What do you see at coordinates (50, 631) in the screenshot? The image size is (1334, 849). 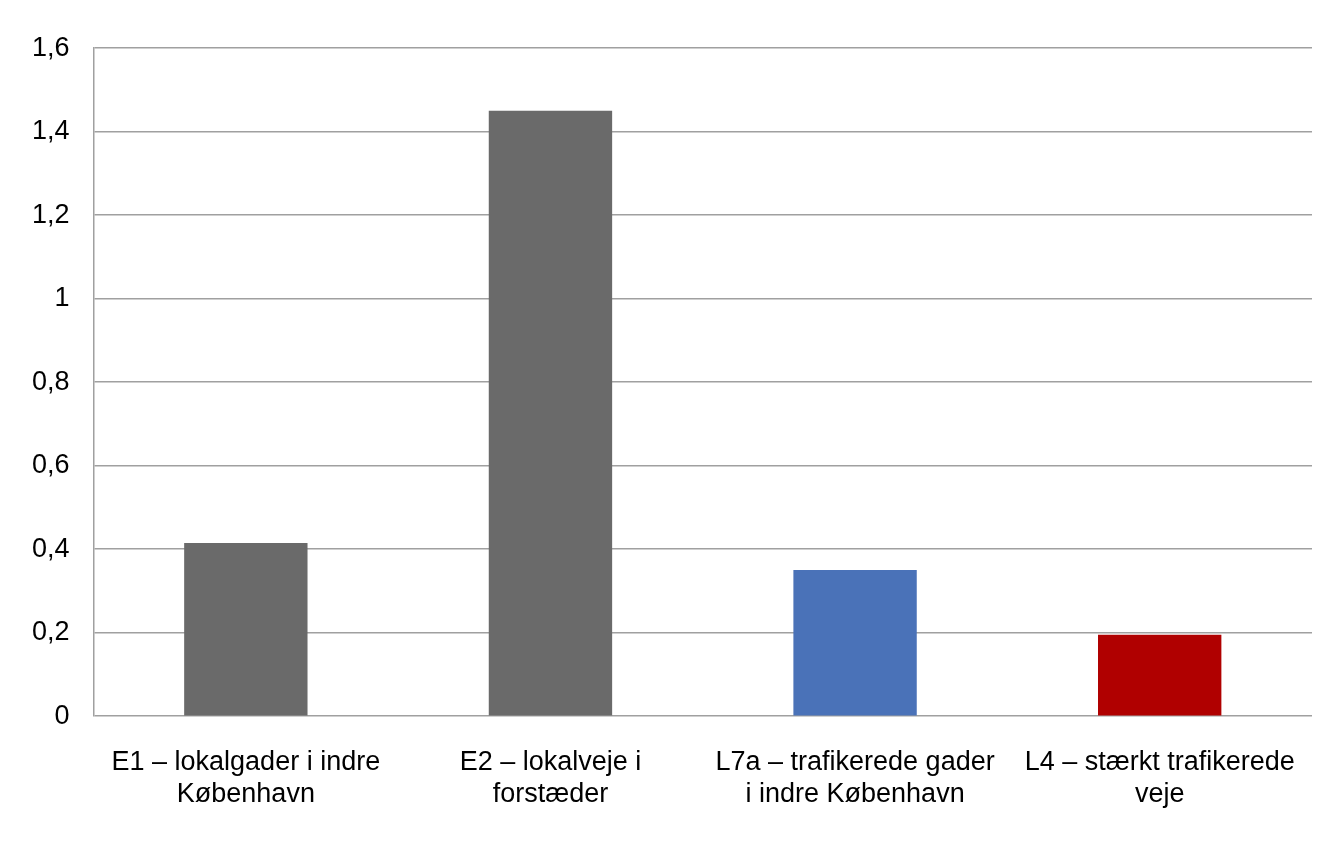 I see `y-tick-label: 0,2` at bounding box center [50, 631].